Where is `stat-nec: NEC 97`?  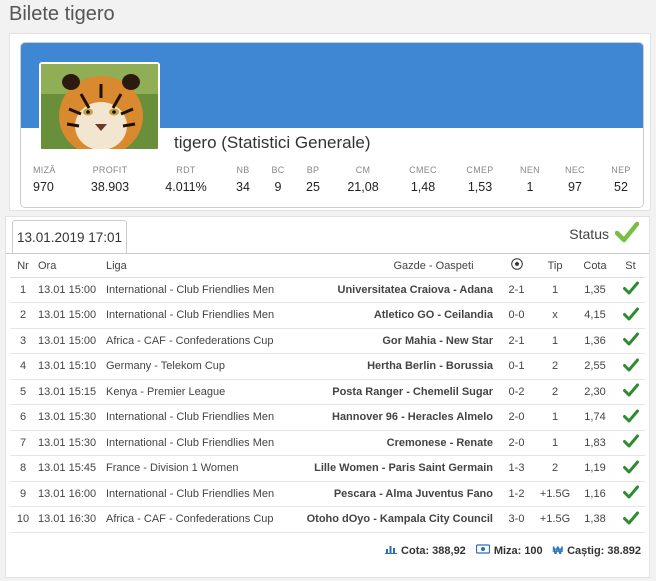
stat-nec: NEC 97 is located at coordinates (575, 179).